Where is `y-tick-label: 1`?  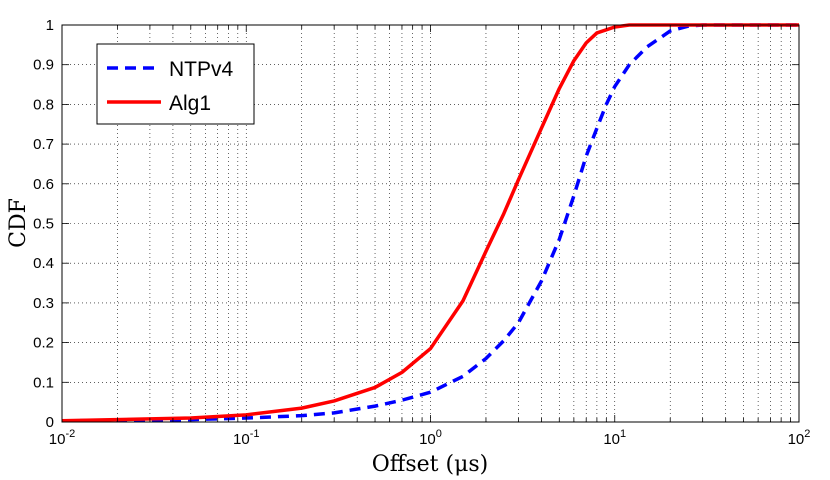 y-tick-label: 1 is located at coordinates (50, 25).